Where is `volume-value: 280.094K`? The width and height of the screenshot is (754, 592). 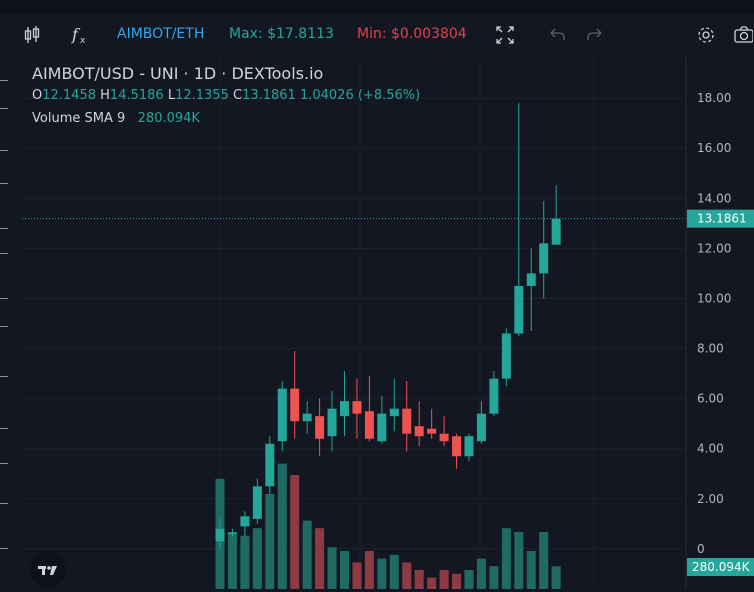 volume-value: 280.094K is located at coordinates (168, 118).